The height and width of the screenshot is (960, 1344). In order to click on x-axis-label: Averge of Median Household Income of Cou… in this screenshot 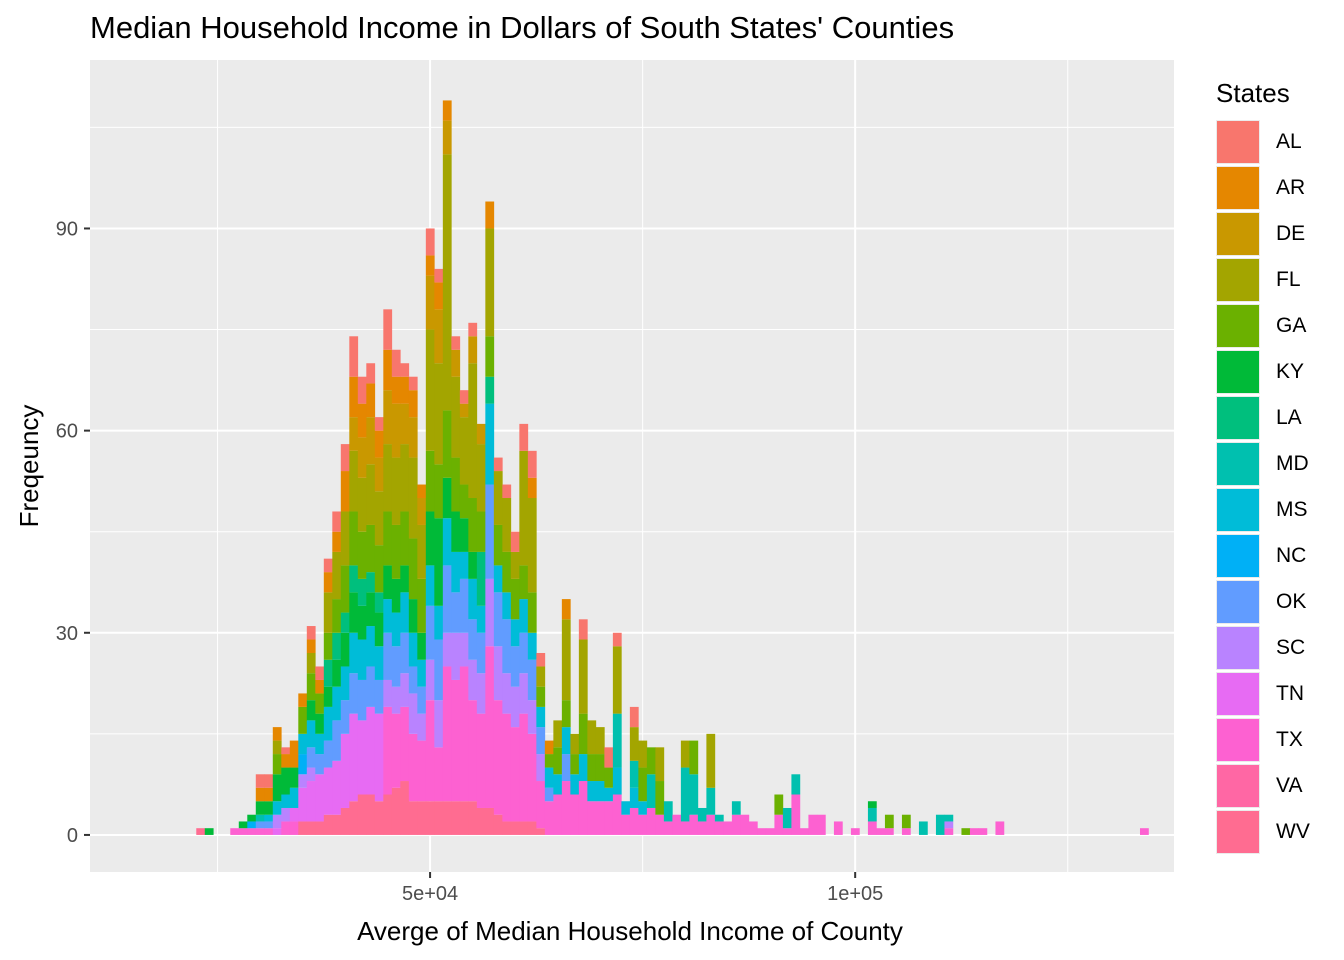, I will do `click(630, 931)`.